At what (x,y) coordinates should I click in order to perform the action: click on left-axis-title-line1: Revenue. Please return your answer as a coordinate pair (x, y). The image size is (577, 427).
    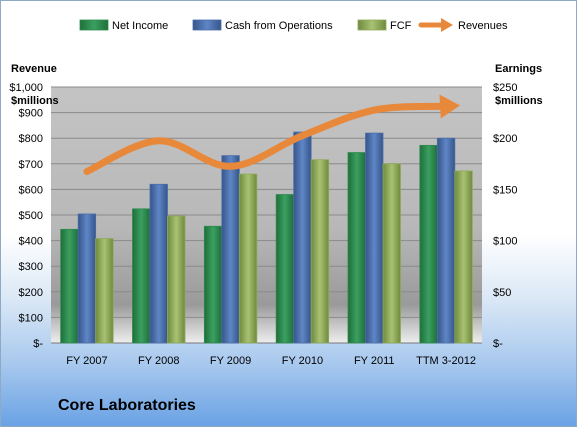
    Looking at the image, I should click on (34, 69).